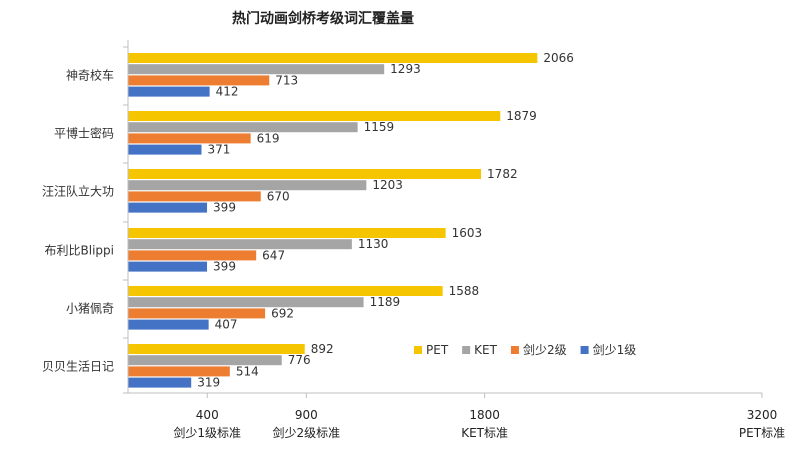 The image size is (785, 454). What do you see at coordinates (226, 325) in the screenshot?
I see `data-label-剑少1级-小猪佩奇: 407` at bounding box center [226, 325].